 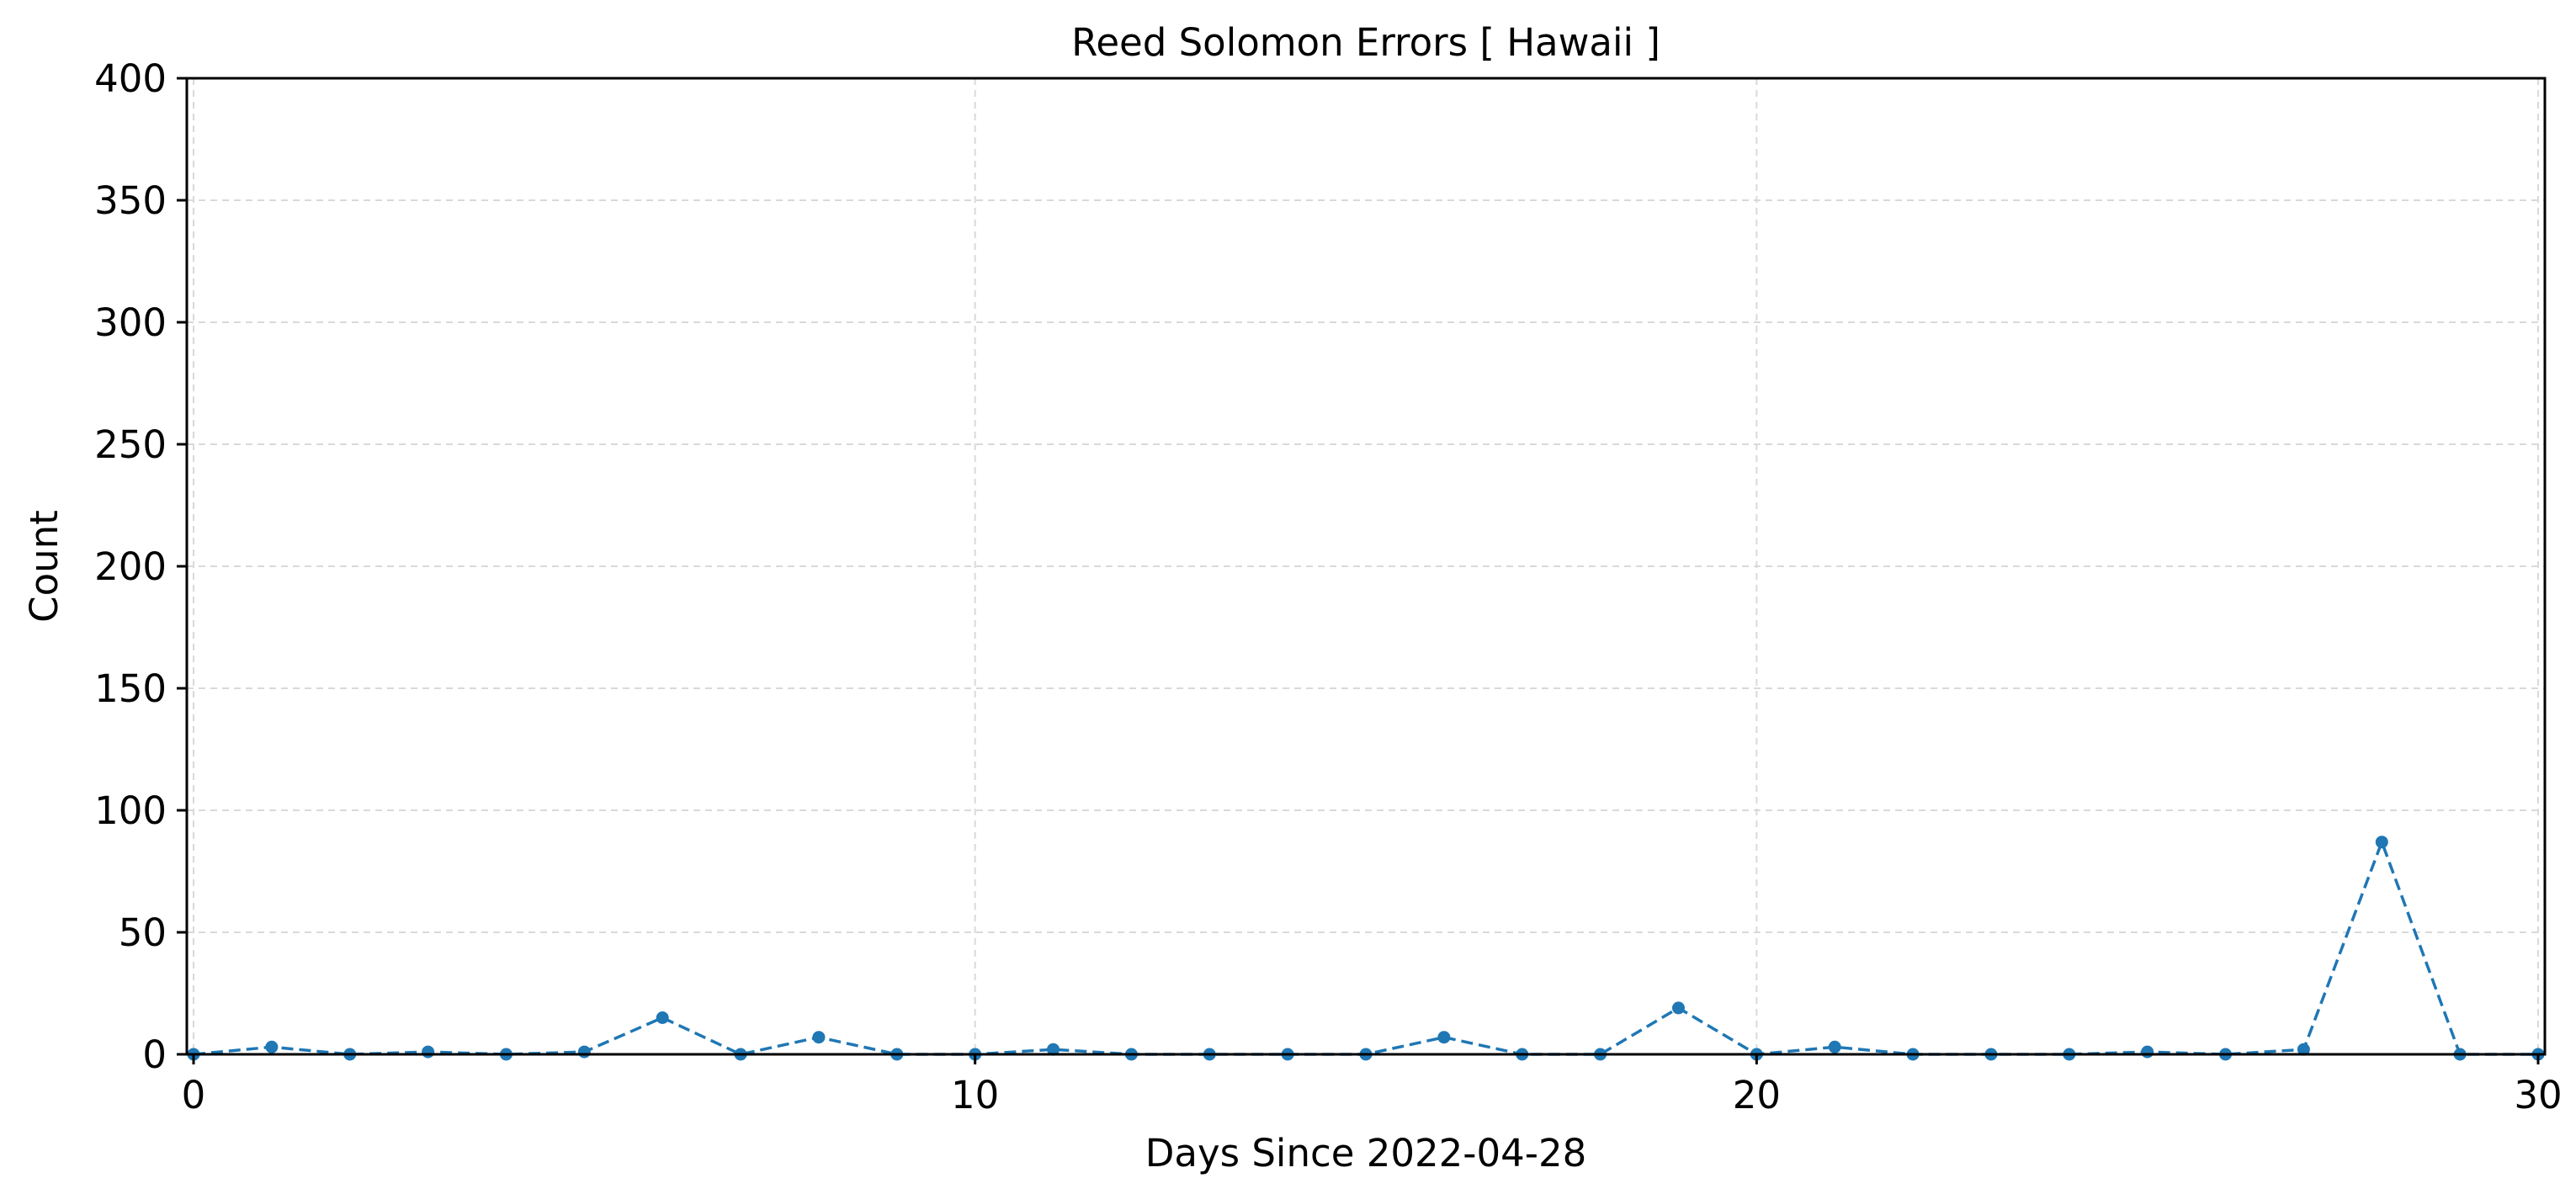 I want to click on y-tick-label: 50, so click(x=143, y=932).